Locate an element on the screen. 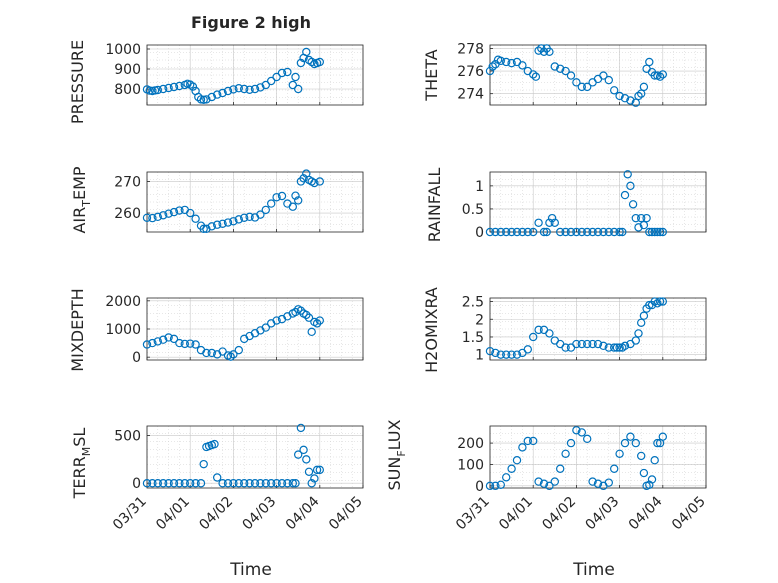 This screenshot has width=778, height=583. subplot-air-temp: AIRTEMP 260 270 is located at coordinates (217, 200).